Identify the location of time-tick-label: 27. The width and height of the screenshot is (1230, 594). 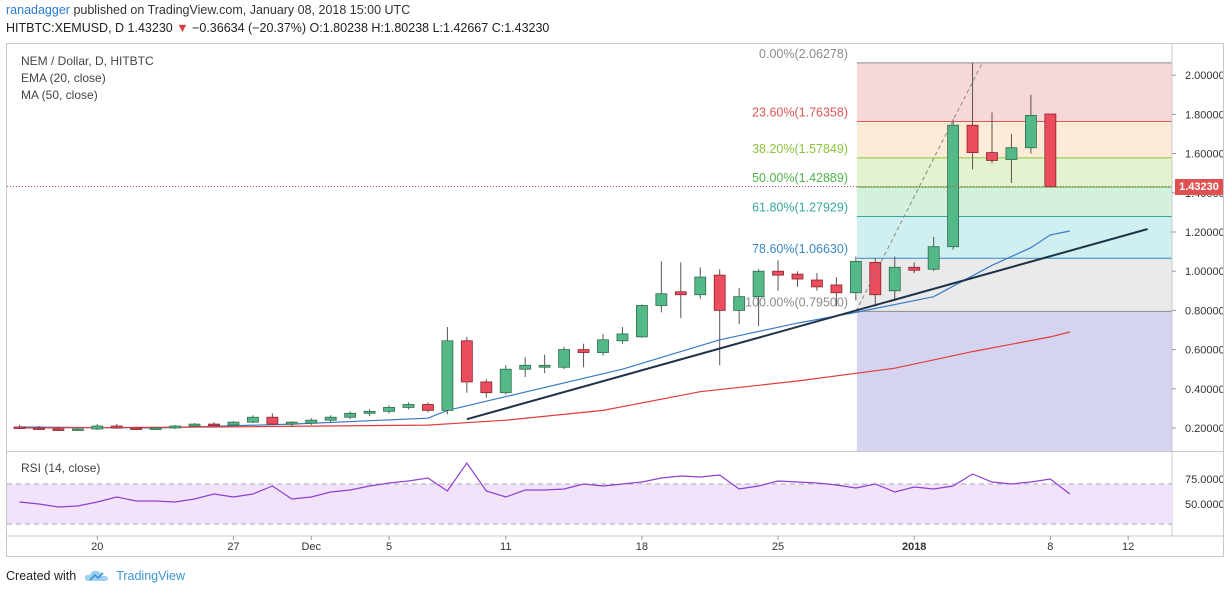
(233, 547).